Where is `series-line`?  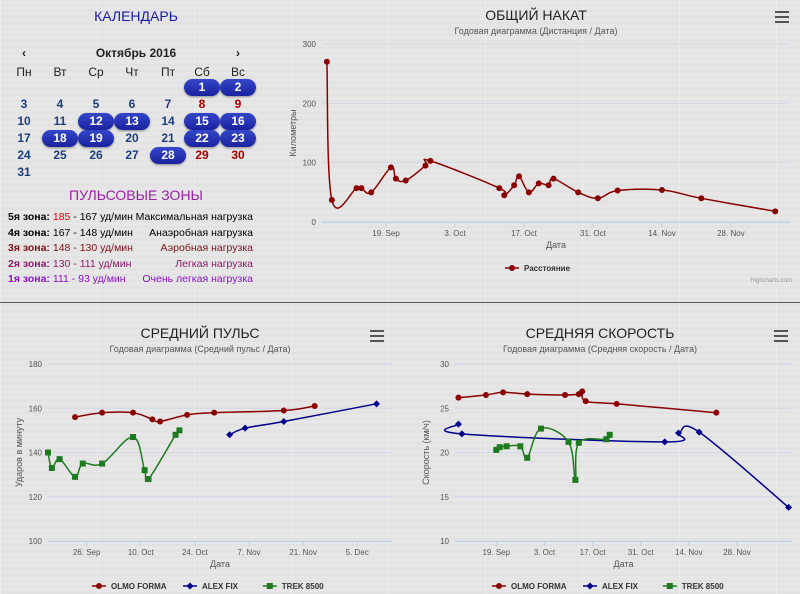 series-line is located at coordinates (553, 454).